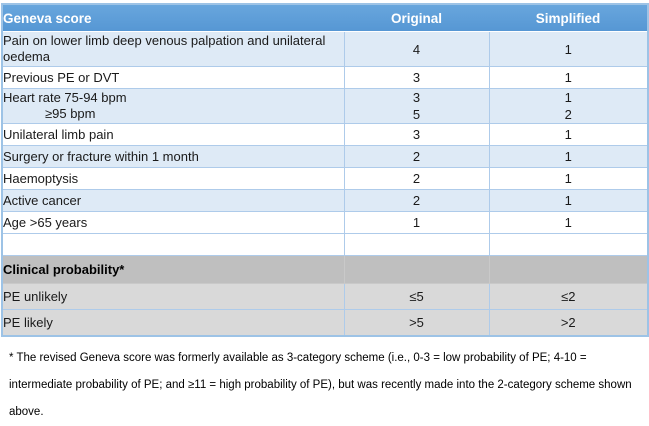 This screenshot has width=649, height=426. What do you see at coordinates (416, 114) in the screenshot?
I see `original-value-line-2: 5` at bounding box center [416, 114].